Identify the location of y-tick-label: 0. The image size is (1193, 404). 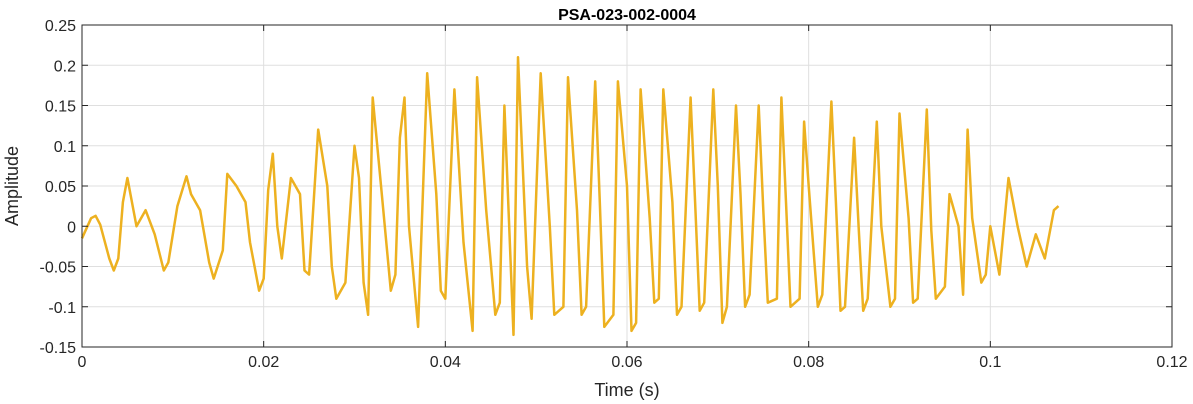
(71, 227).